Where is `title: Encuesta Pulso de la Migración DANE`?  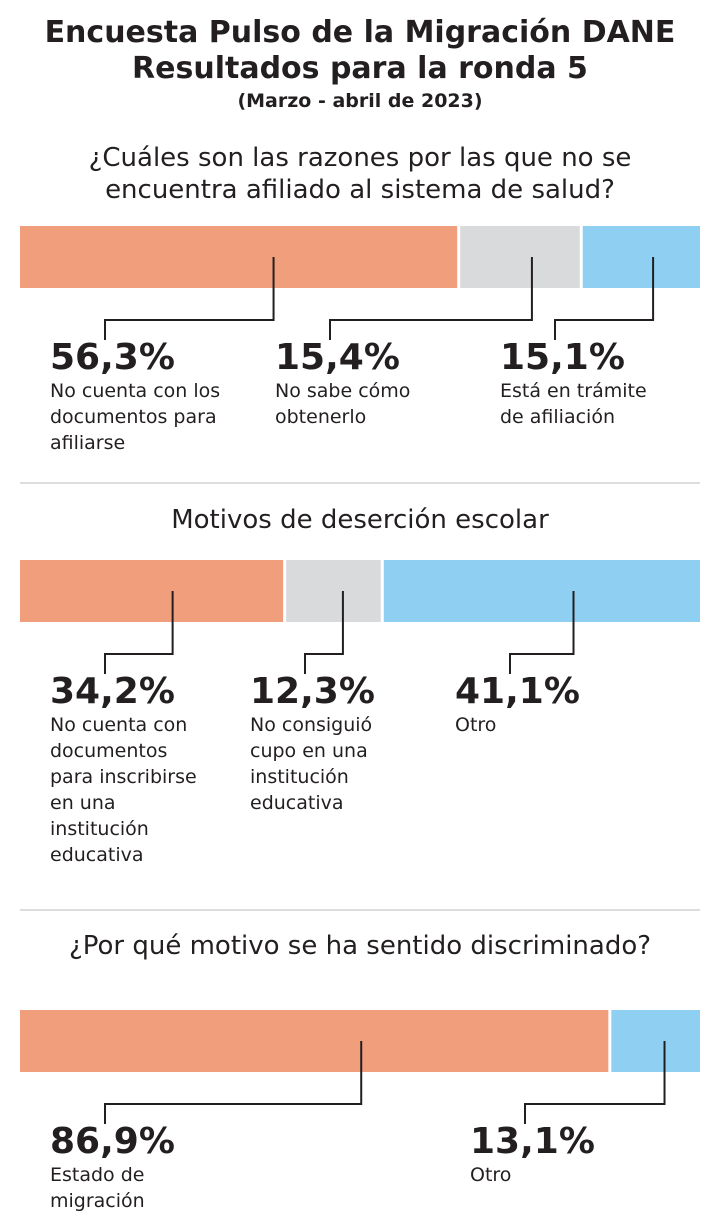
title: Encuesta Pulso de la Migración DANE is located at coordinates (360, 32).